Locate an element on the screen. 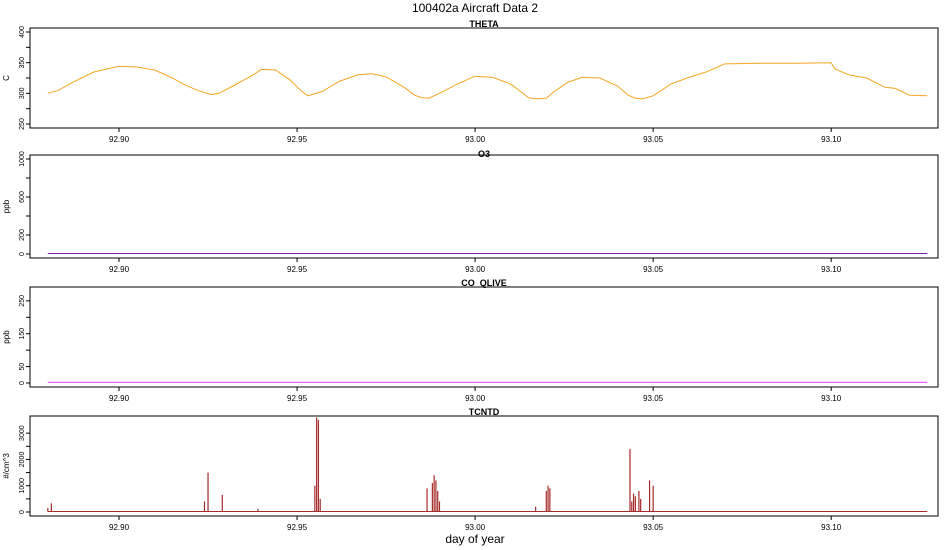 This screenshot has height=550, width=950. y-tick-label: 300 is located at coordinates (22, 93).